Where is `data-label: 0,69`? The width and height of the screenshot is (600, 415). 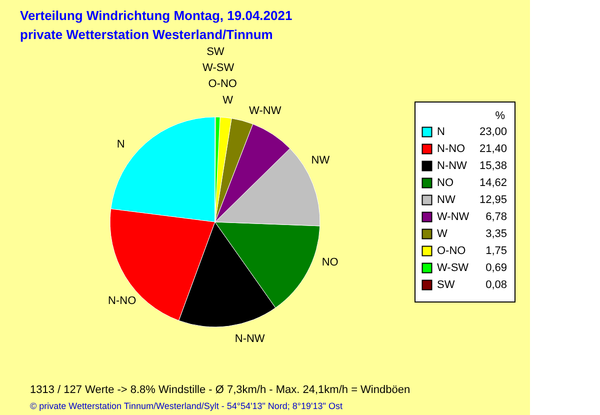
data-label: 0,69 is located at coordinates (496, 268).